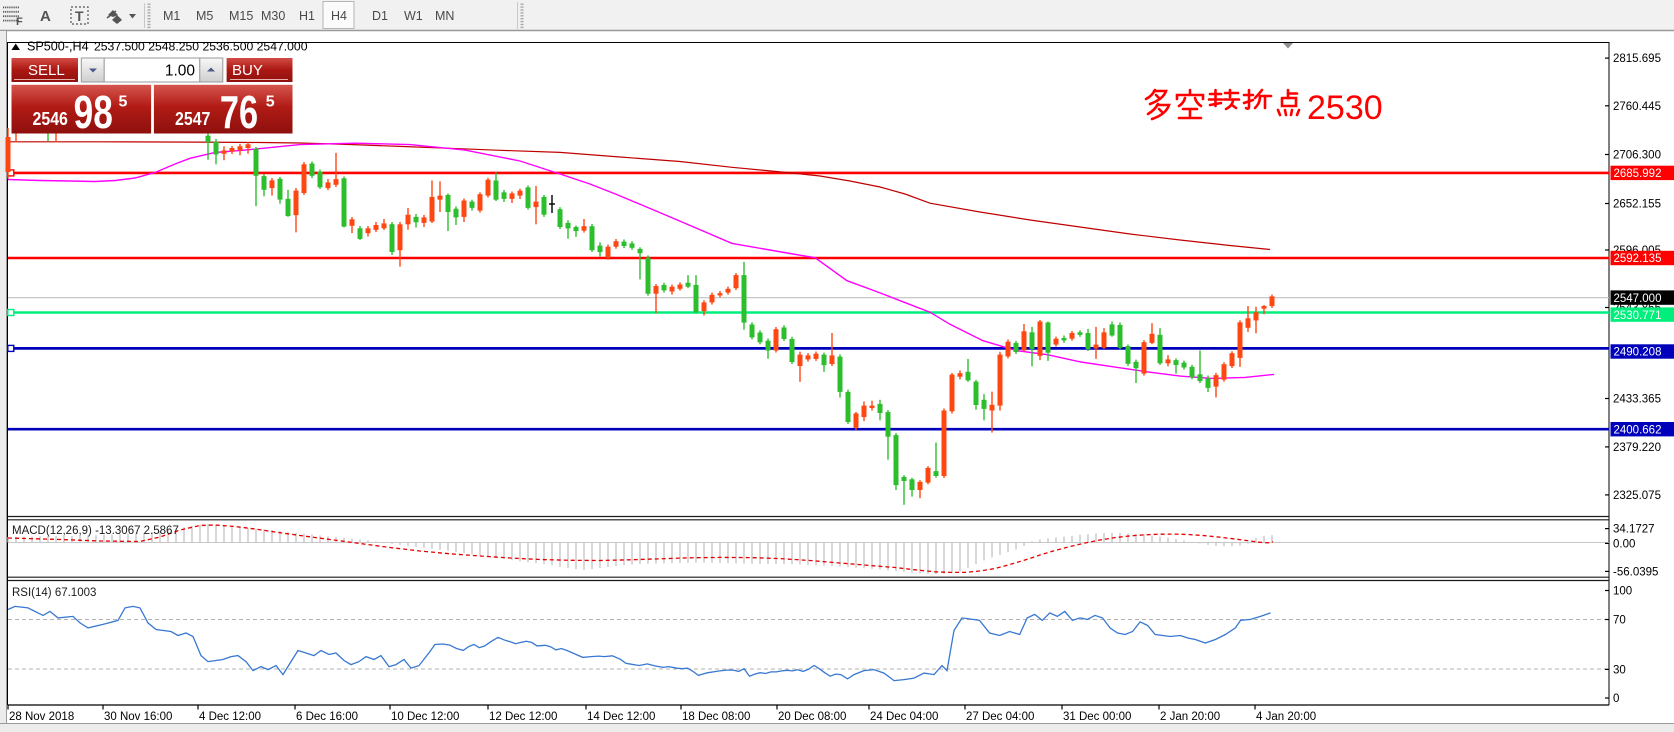 The height and width of the screenshot is (732, 1674). I want to click on svg-text: 2815.695, so click(1637, 59).